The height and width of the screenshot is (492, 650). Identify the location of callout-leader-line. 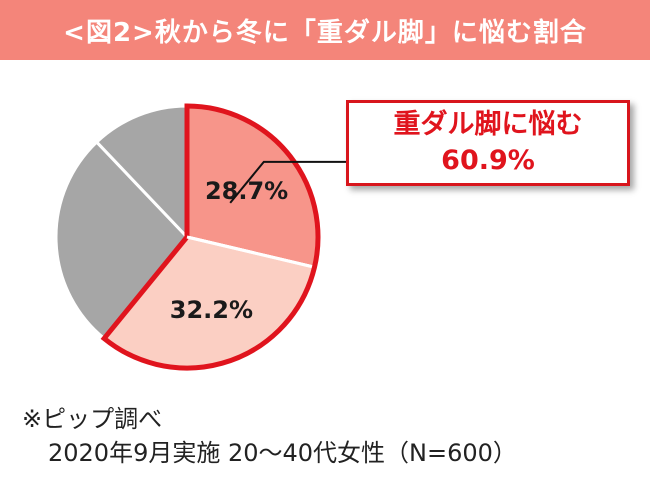
(287, 182).